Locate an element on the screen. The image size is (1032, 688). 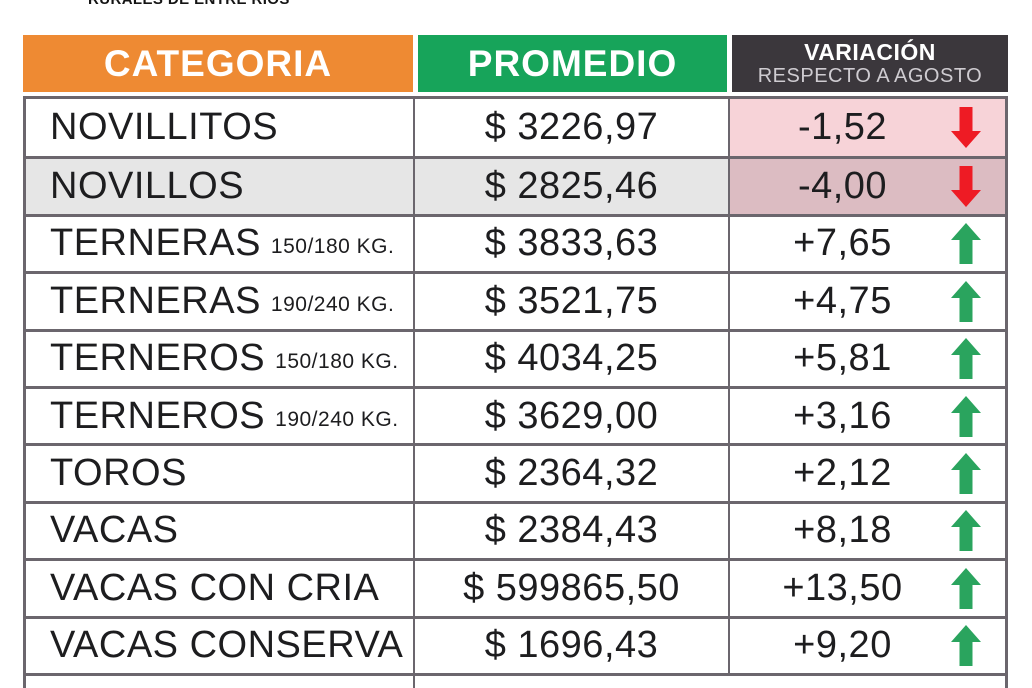
variation-cell: +4,75 is located at coordinates (867, 301).